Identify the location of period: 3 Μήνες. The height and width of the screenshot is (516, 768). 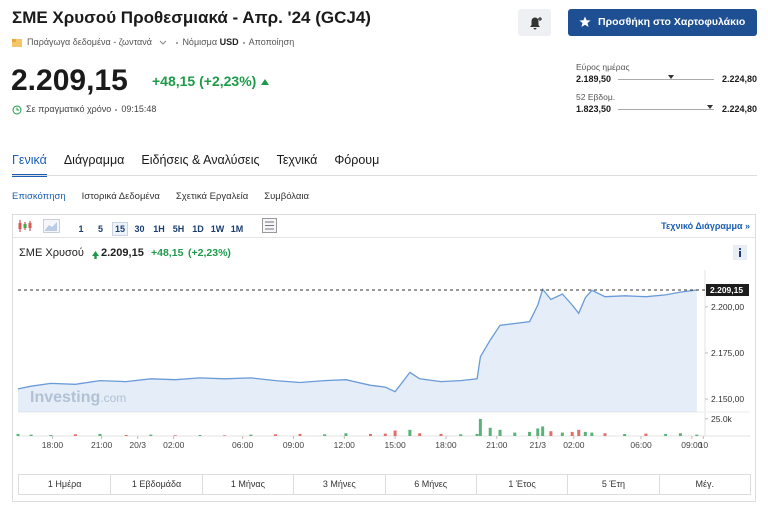
(338, 484).